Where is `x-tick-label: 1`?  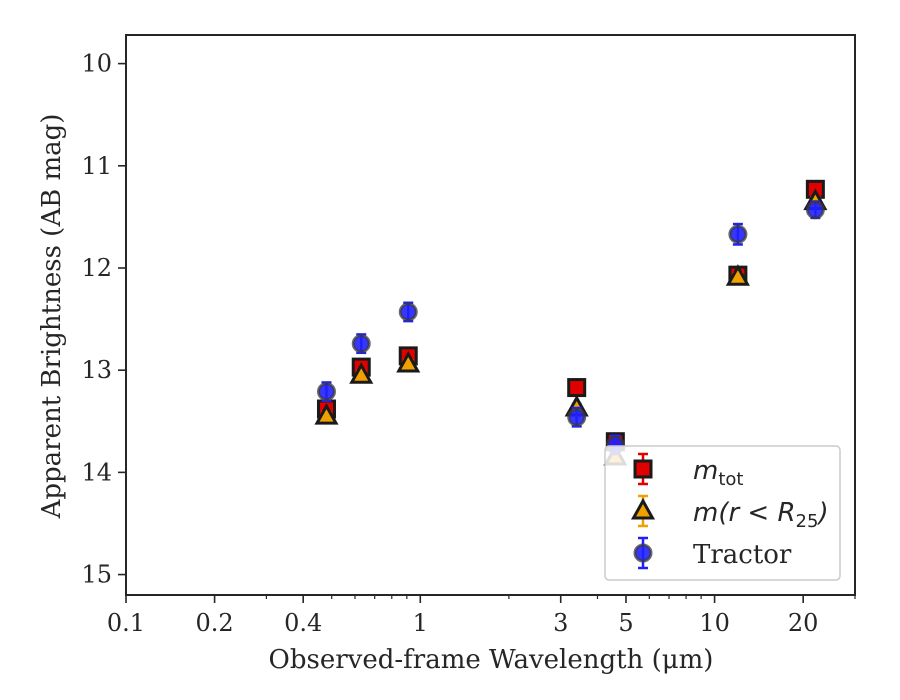
x-tick-label: 1 is located at coordinates (420, 623).